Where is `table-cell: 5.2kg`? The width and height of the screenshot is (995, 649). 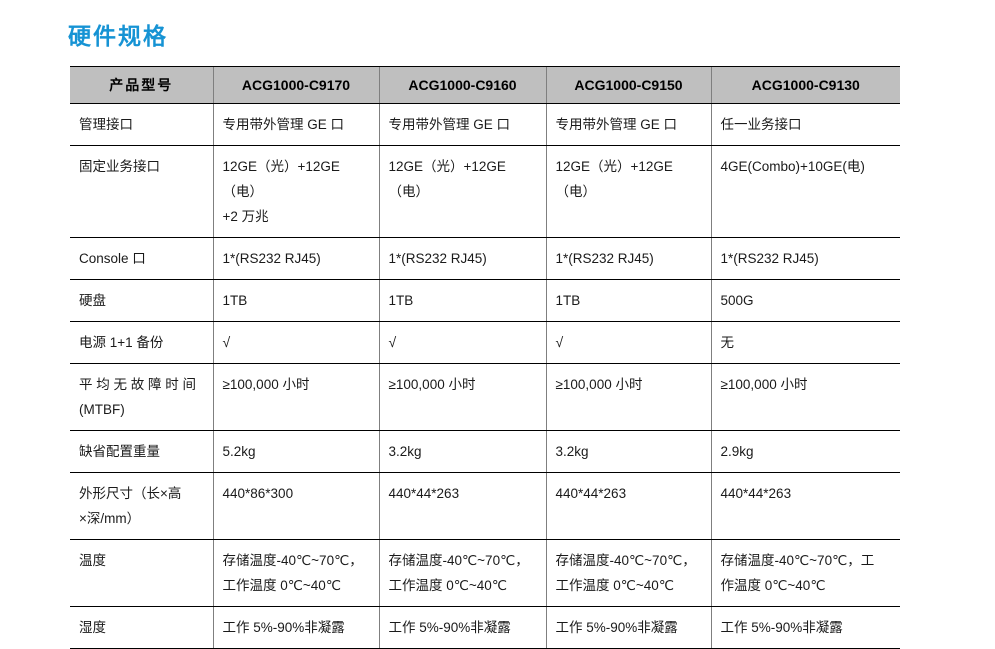 table-cell: 5.2kg is located at coordinates (295, 451).